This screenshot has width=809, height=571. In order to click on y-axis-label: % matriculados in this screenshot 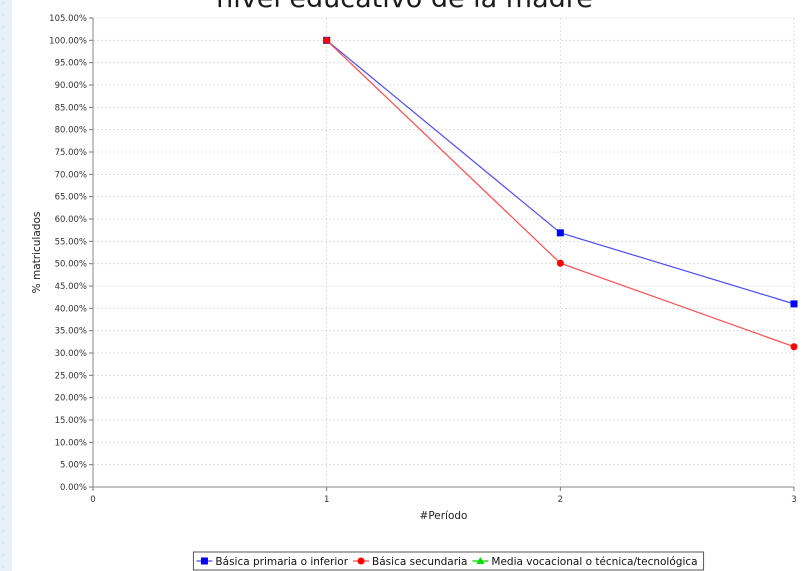, I will do `click(37, 253)`.